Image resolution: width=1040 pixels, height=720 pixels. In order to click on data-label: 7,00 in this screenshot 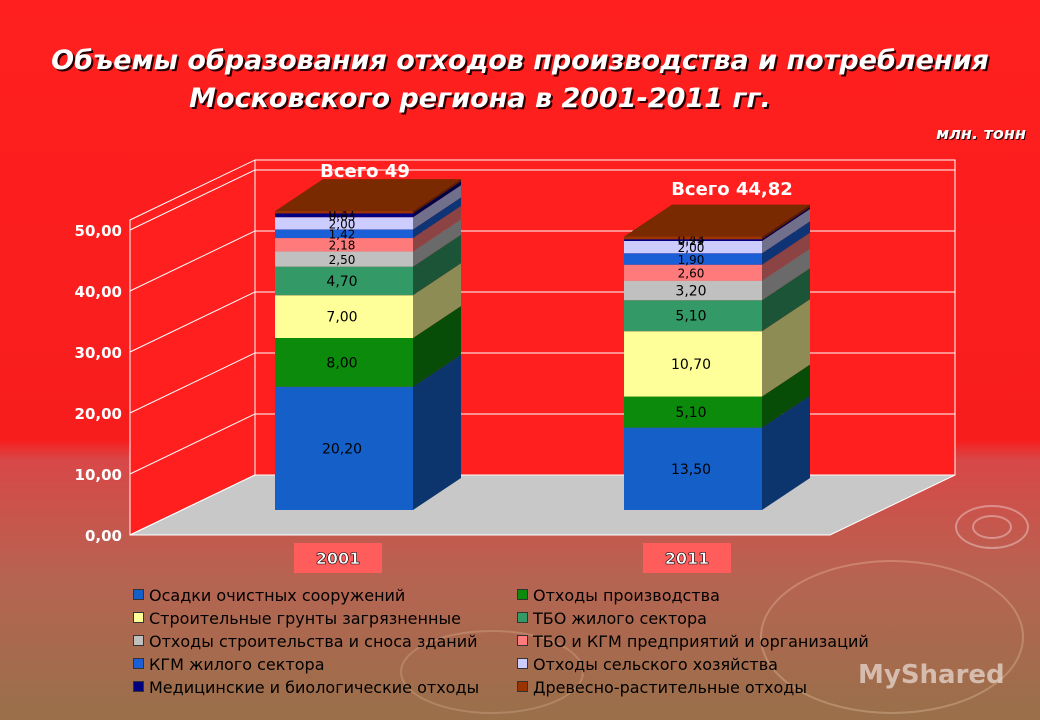, I will do `click(341, 318)`.